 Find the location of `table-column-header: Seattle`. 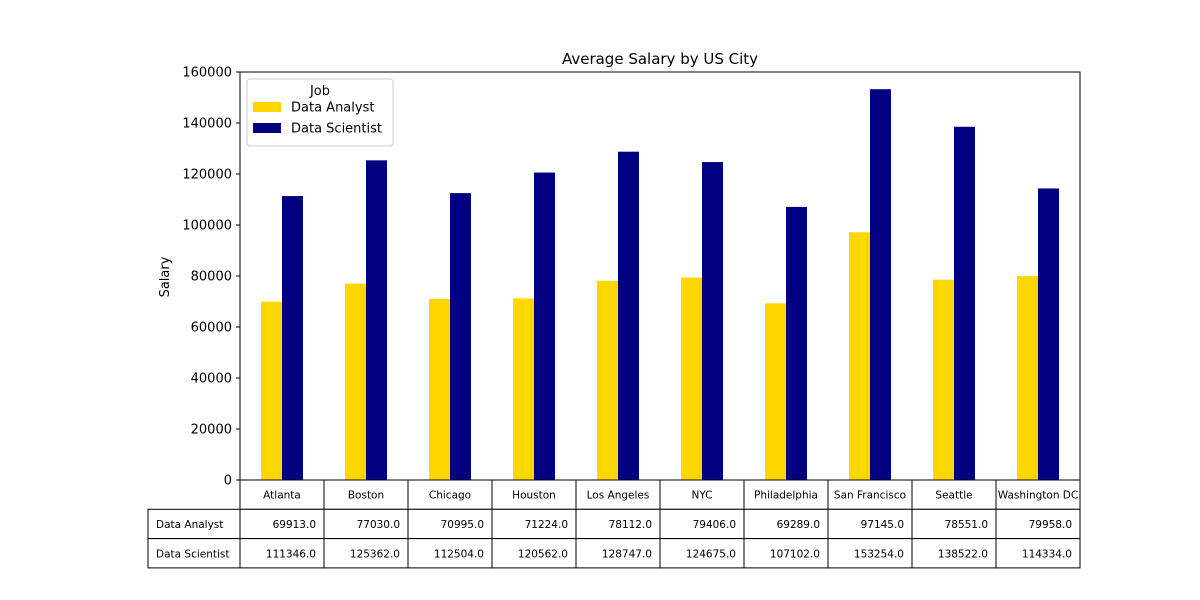

table-column-header: Seattle is located at coordinates (953, 496).